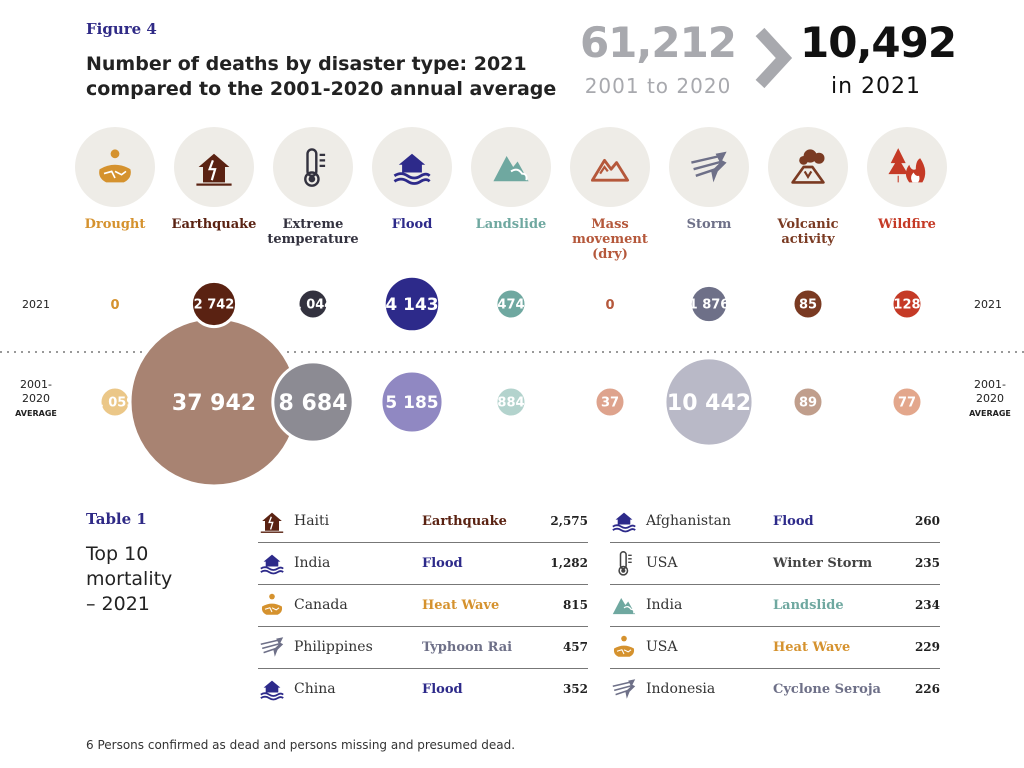 The height and width of the screenshot is (768, 1024). I want to click on bubble-2021-wildfire: 128, so click(907, 304).